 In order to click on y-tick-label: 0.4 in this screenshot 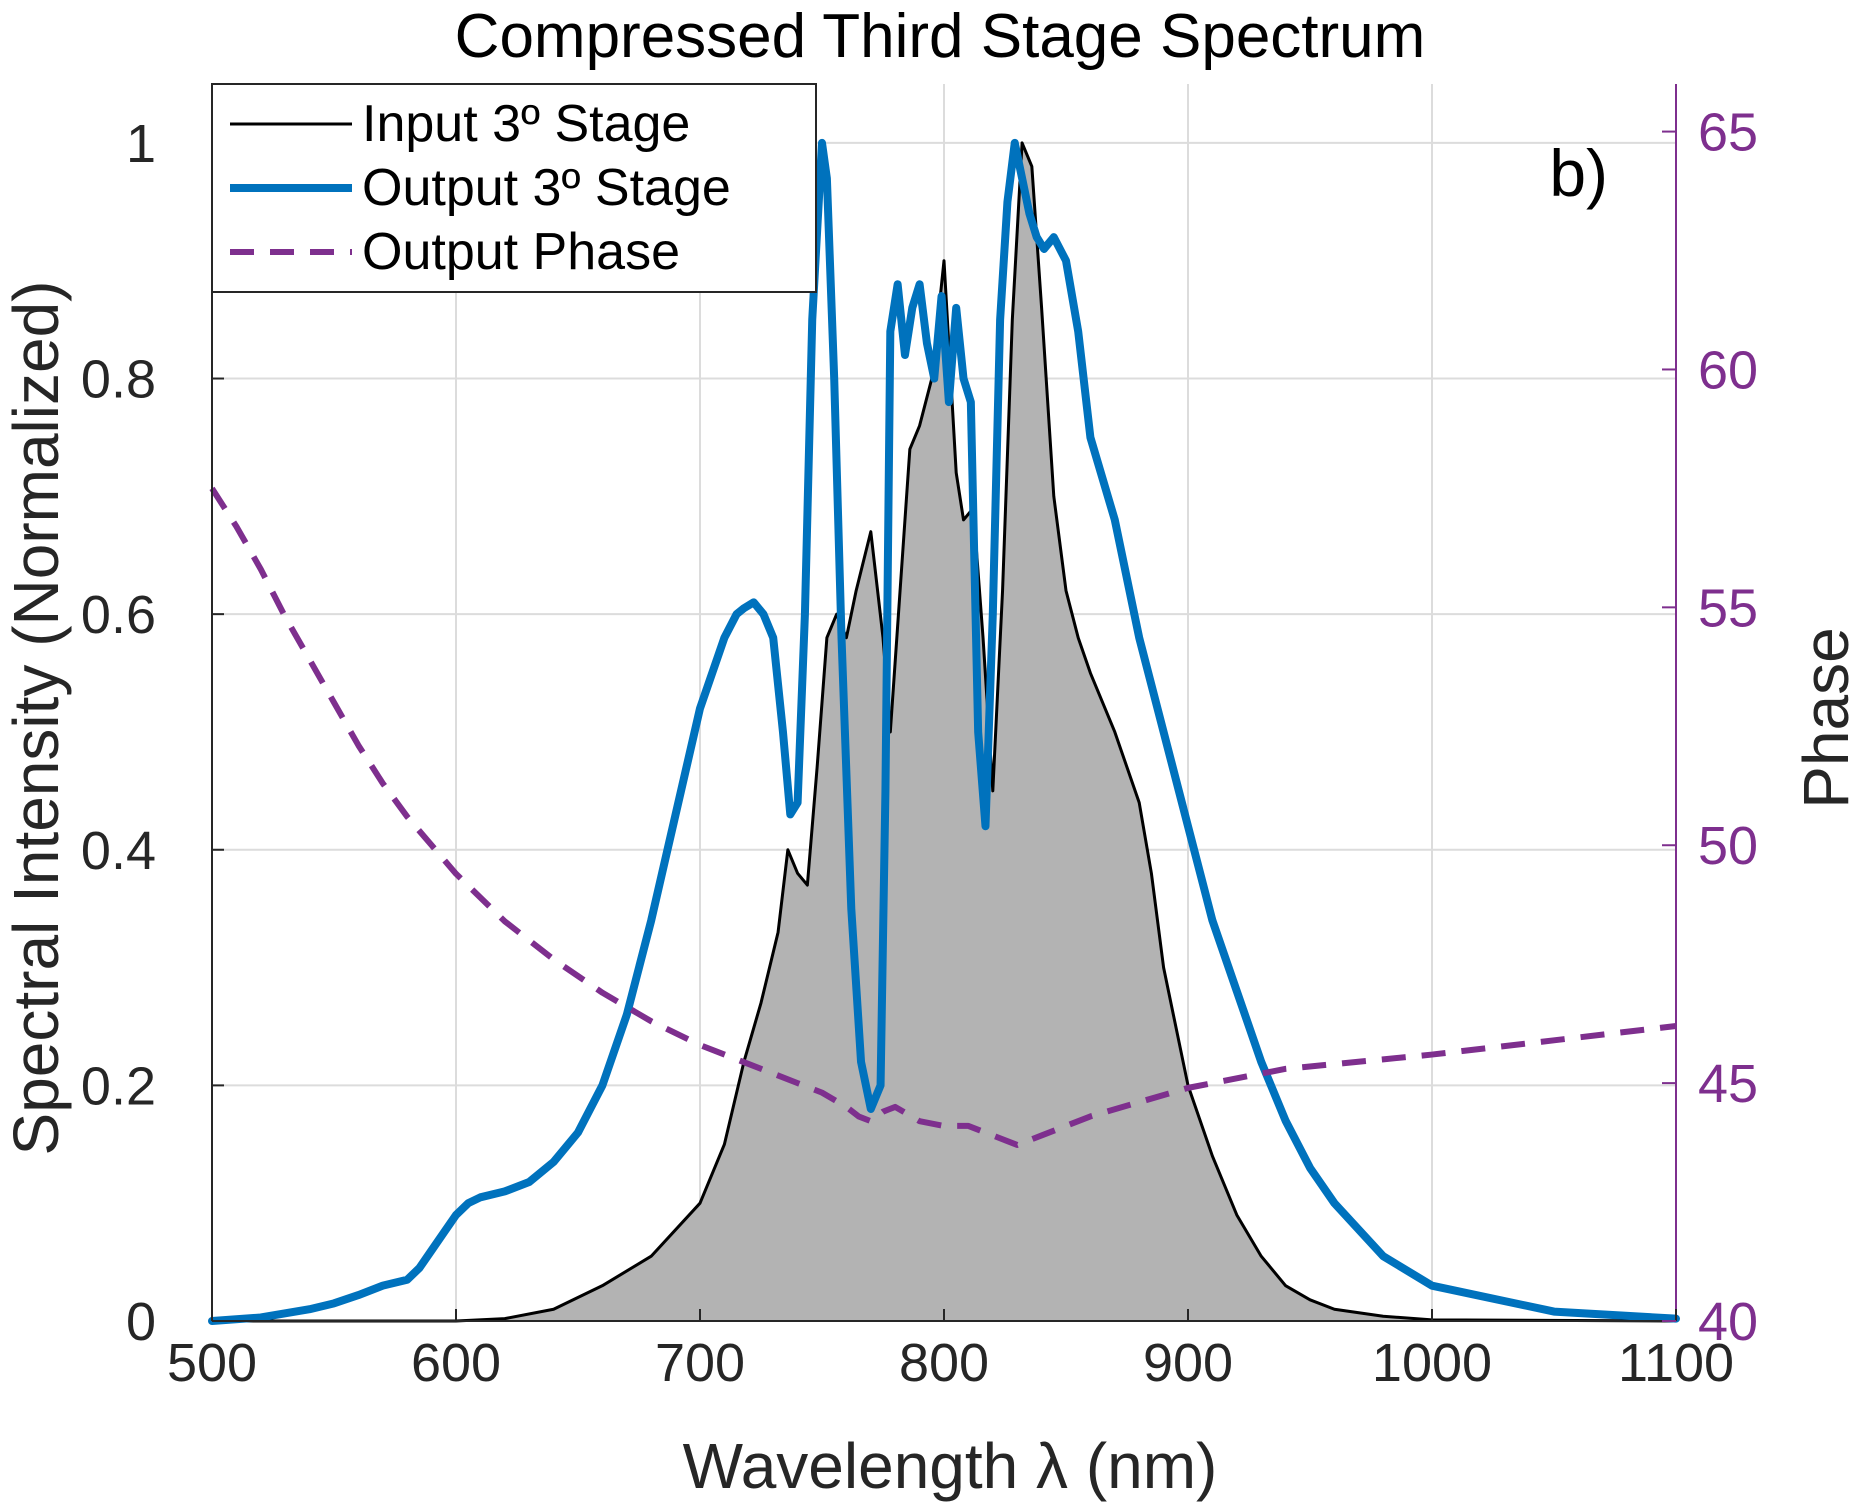, I will do `click(118, 851)`.